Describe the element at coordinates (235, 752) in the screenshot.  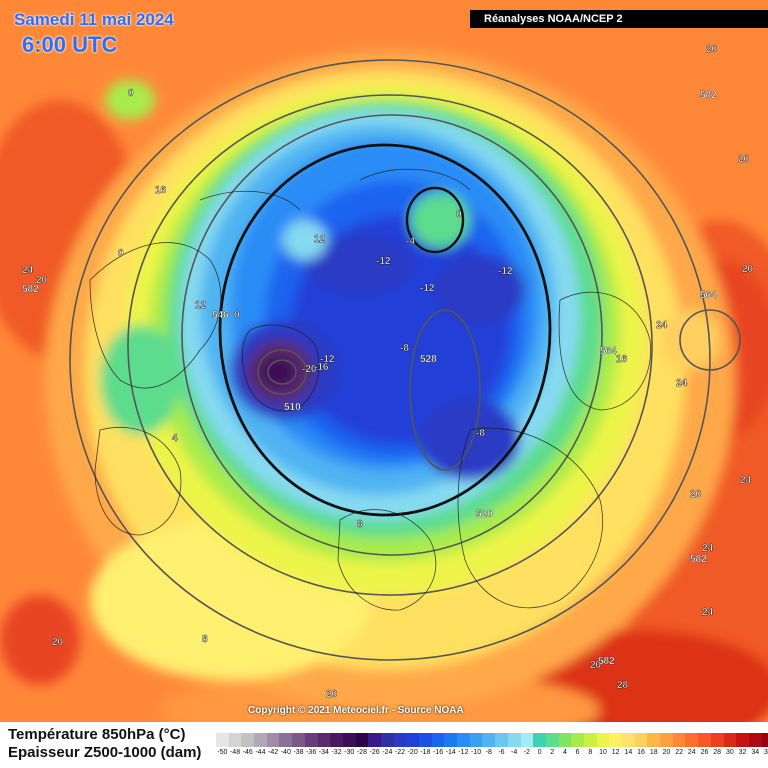
I see `scale-tick-label: -48` at that location.